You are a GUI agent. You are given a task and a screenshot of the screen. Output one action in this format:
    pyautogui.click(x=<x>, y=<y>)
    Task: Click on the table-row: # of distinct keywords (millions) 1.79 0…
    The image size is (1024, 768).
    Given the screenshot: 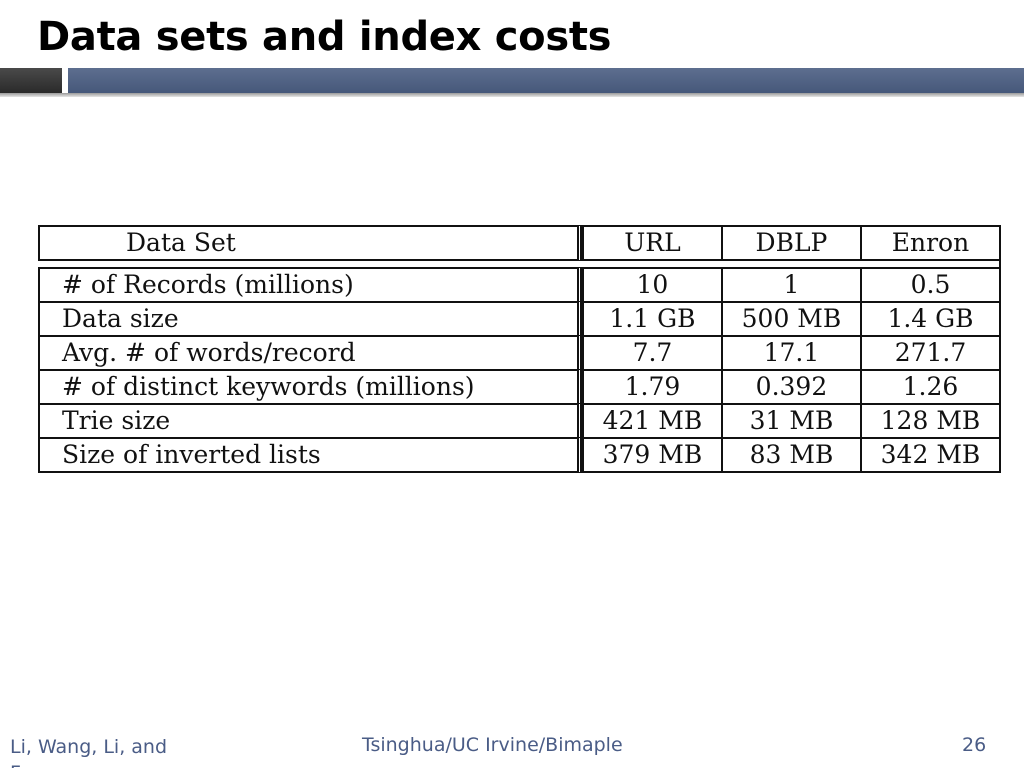 What is the action you would take?
    pyautogui.click(x=519, y=386)
    